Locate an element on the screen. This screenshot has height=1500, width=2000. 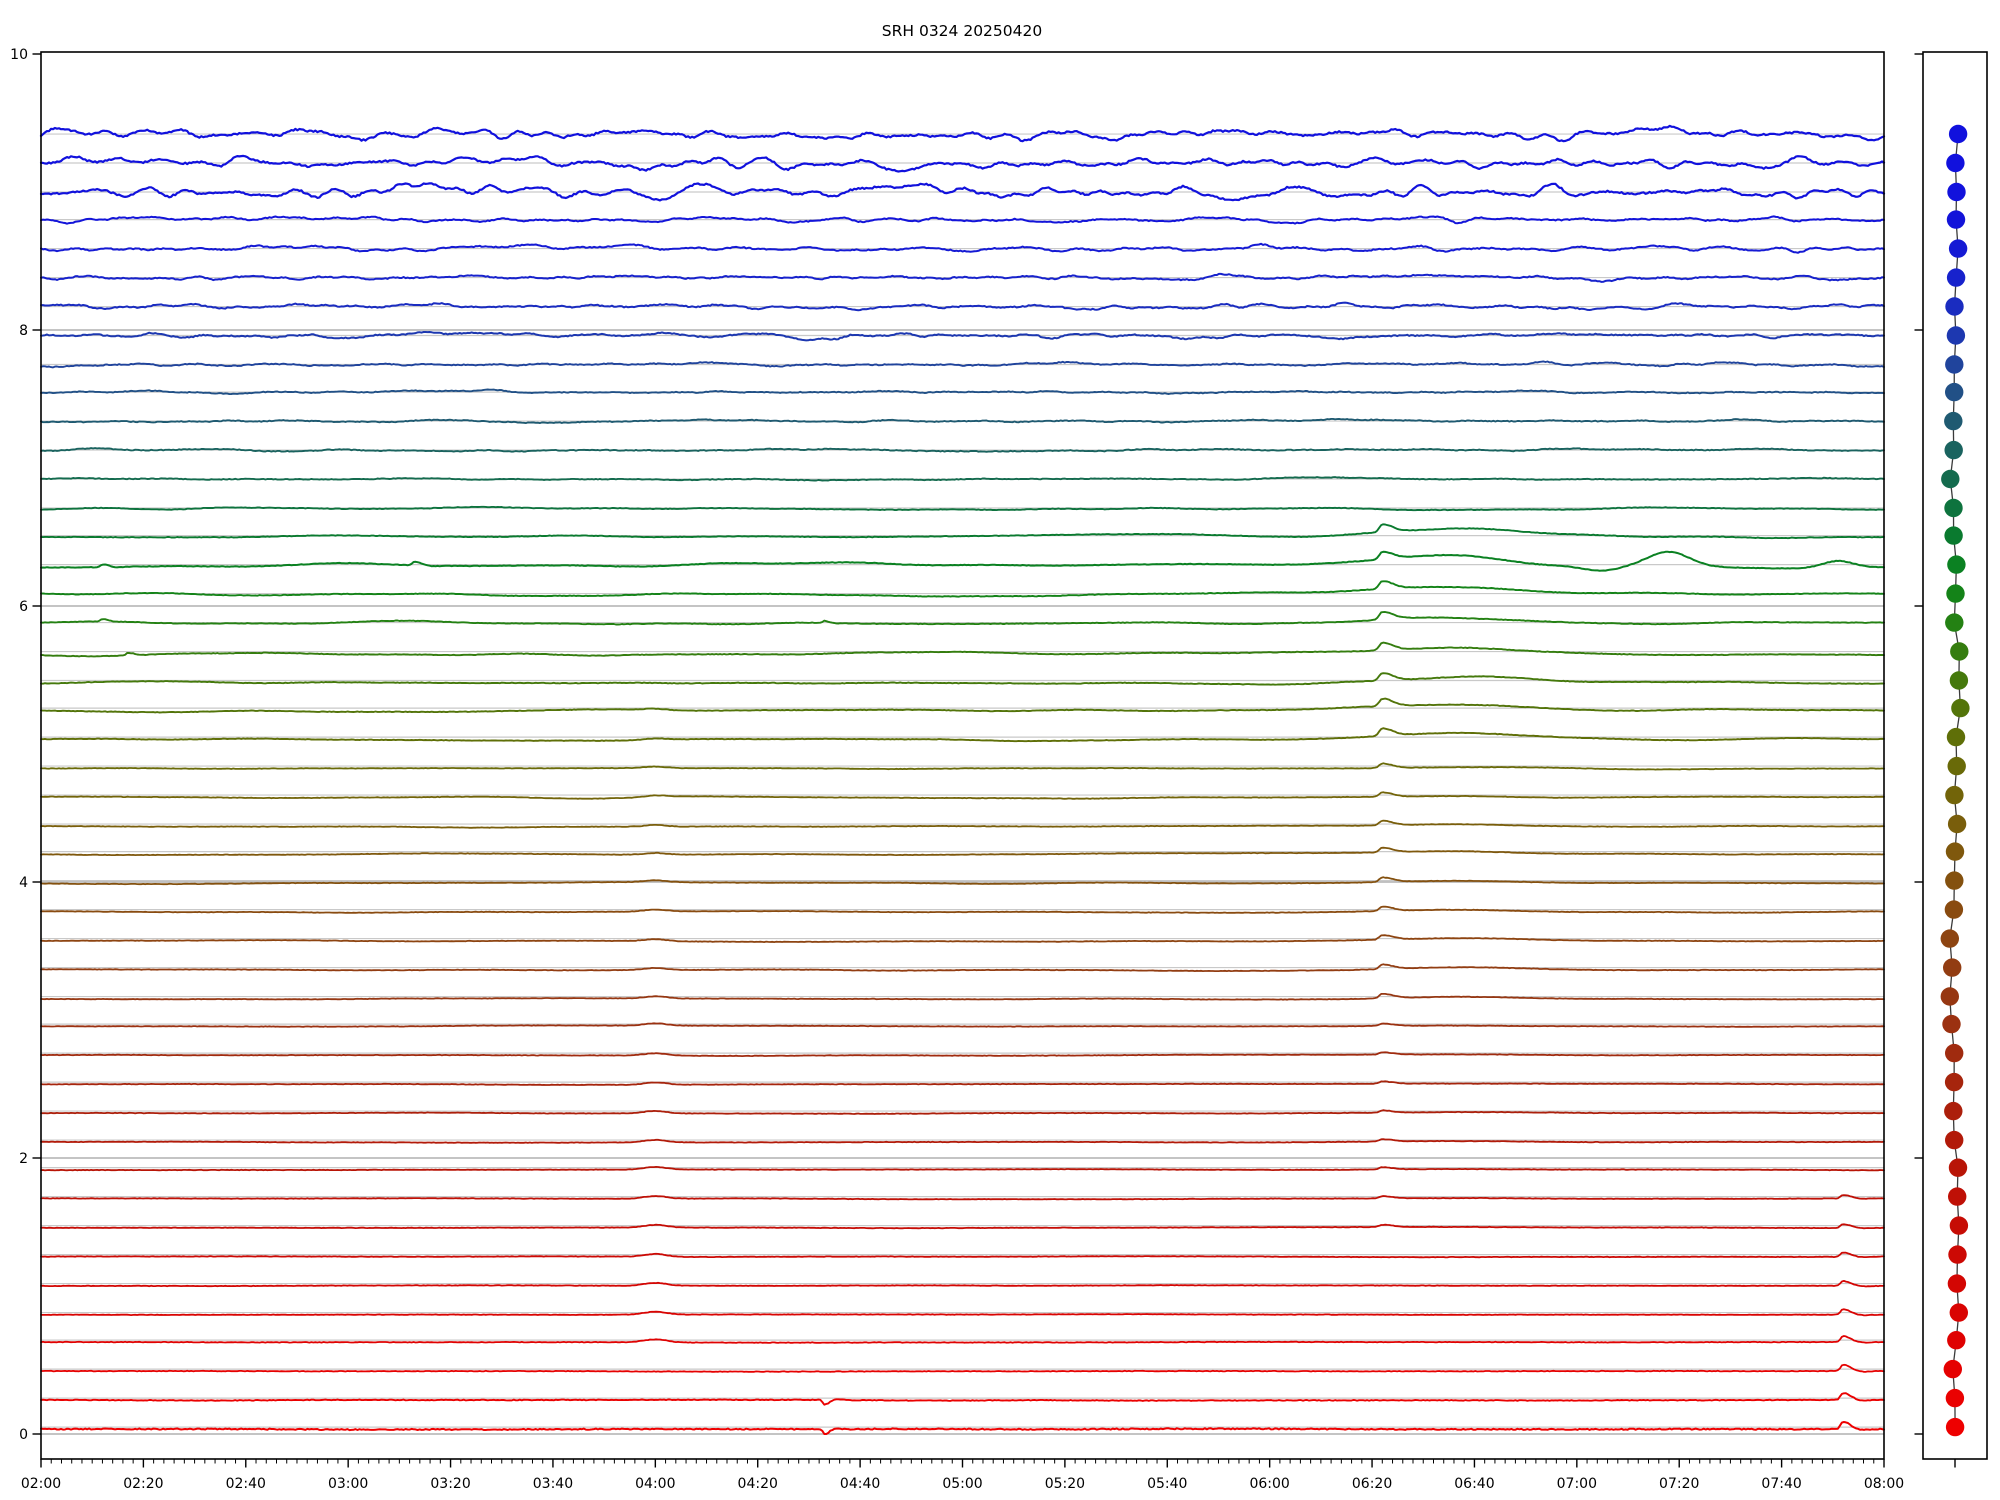
x-tick-label: 06:40 is located at coordinates (1474, 1484).